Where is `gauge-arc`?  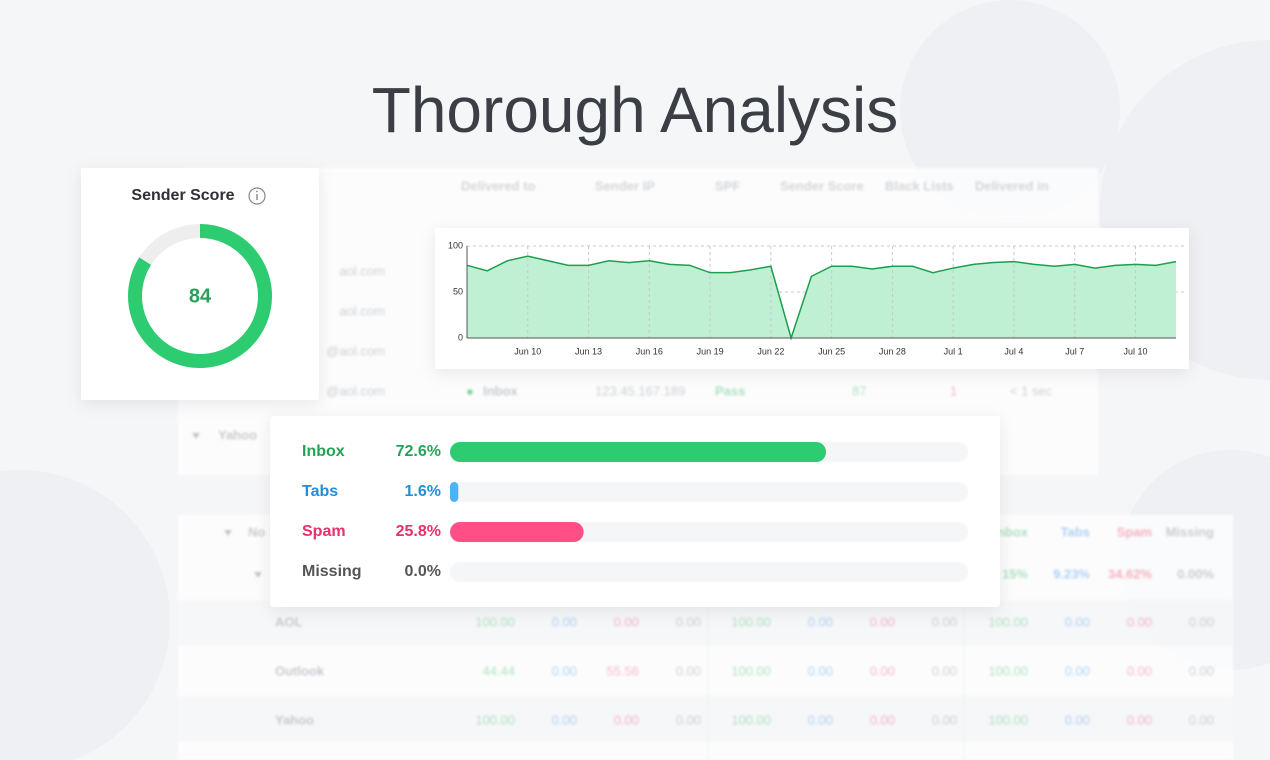
gauge-arc is located at coordinates (200, 296).